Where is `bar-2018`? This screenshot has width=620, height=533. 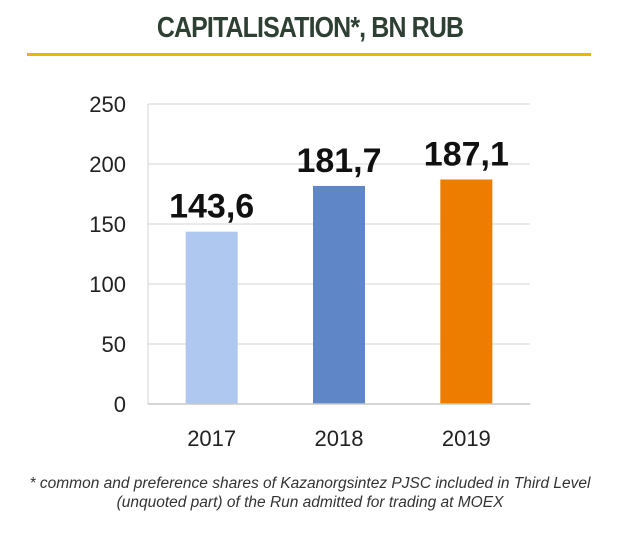 bar-2018 is located at coordinates (339, 294).